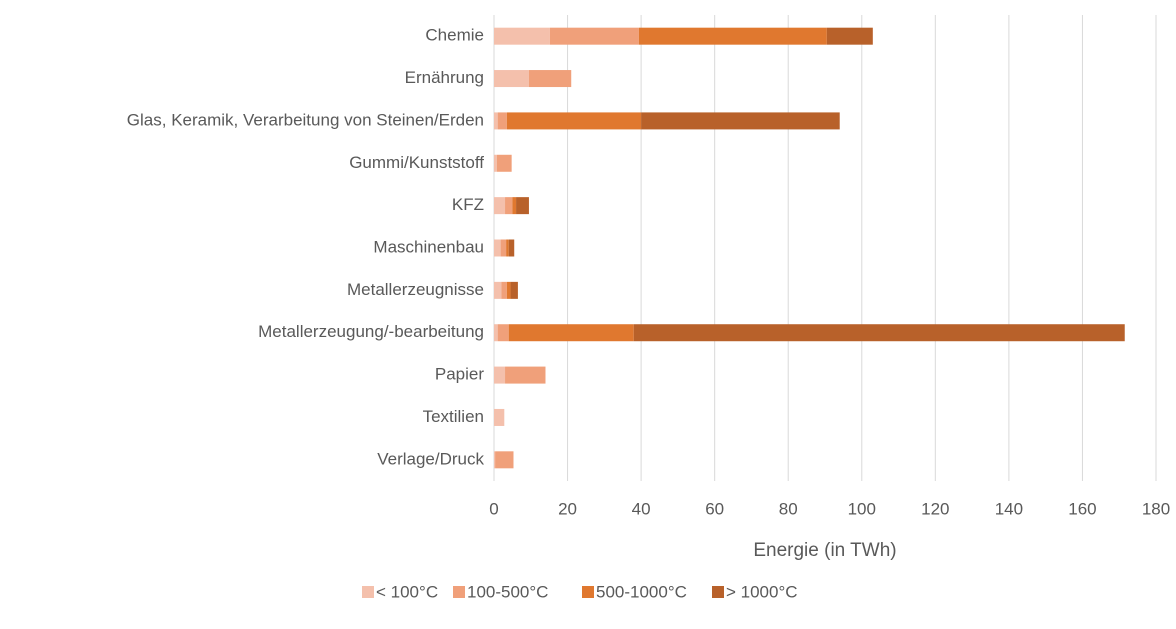  Describe the element at coordinates (935, 508) in the screenshot. I see `x-tick-label: 120` at that location.